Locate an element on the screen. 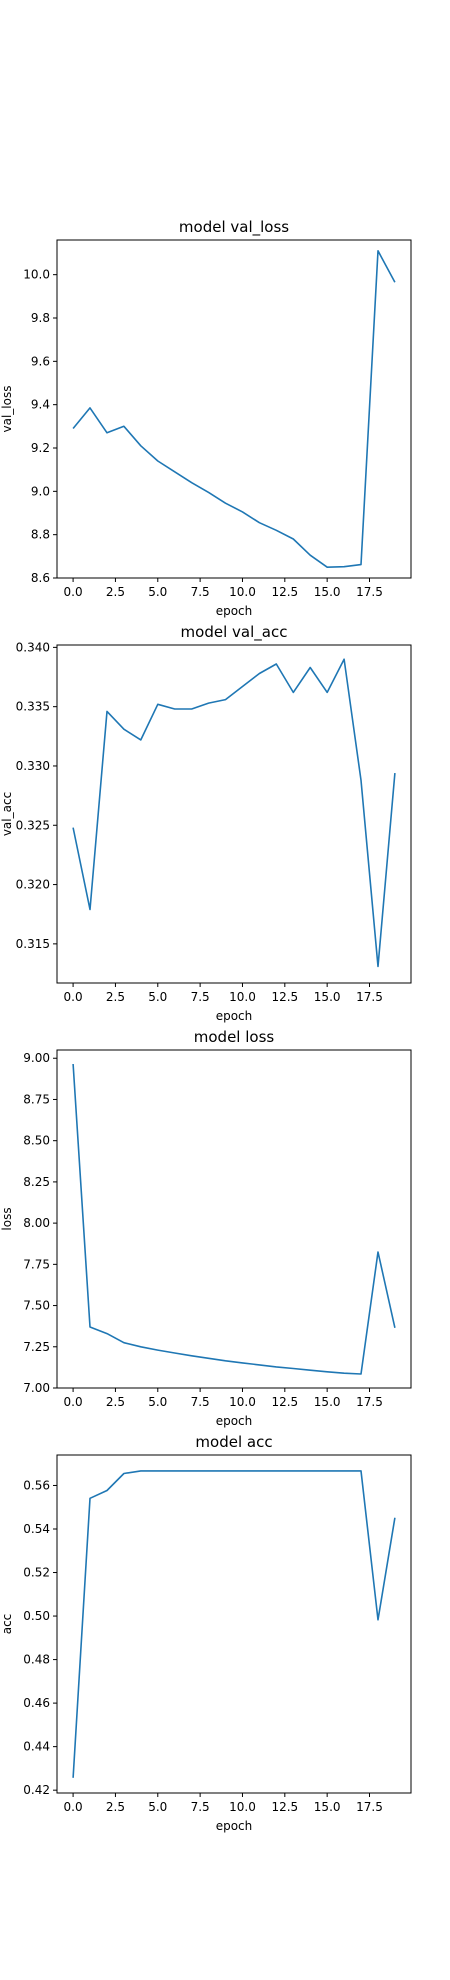 The image size is (450, 1980). y-tick-label: 8.8 is located at coordinates (40, 535).